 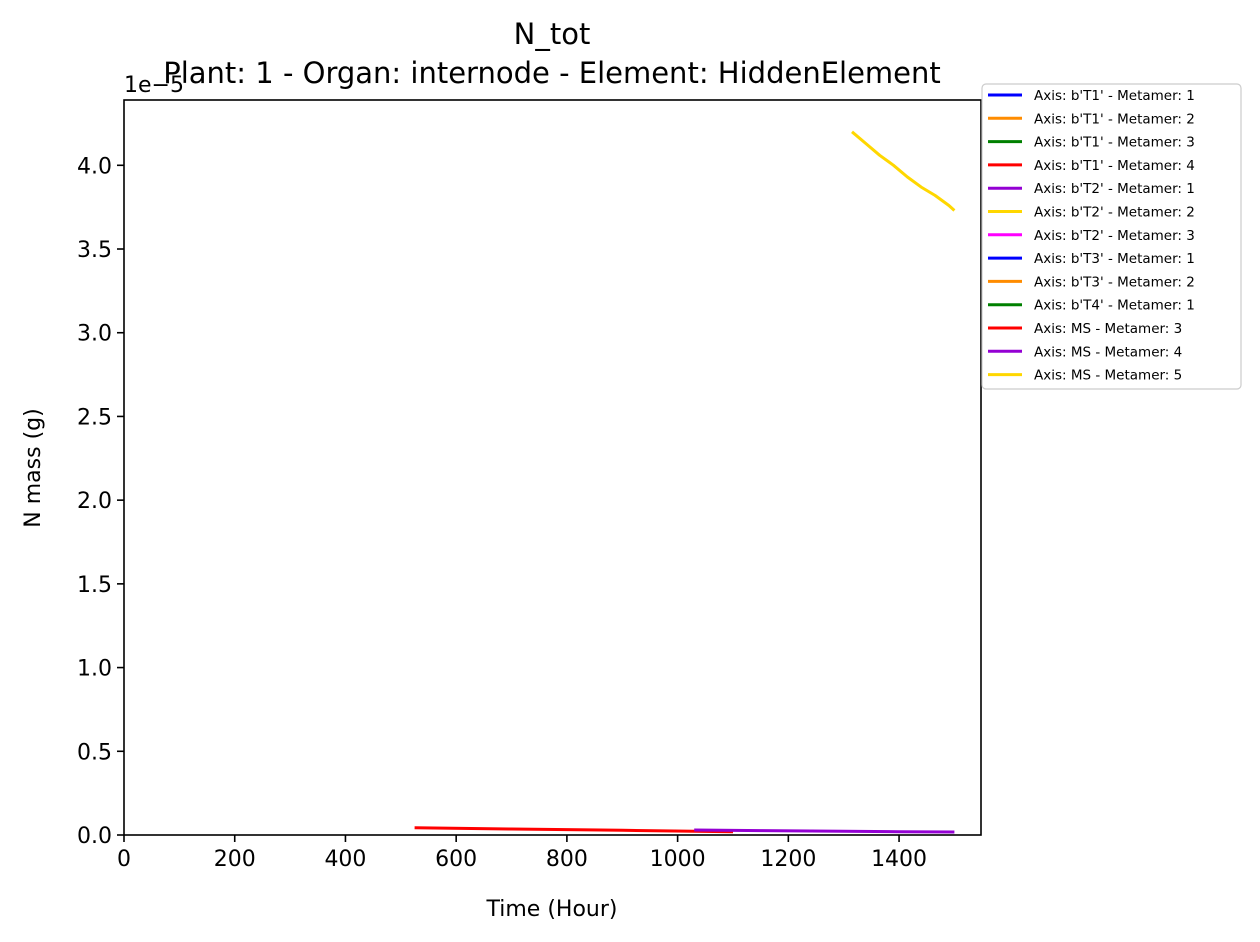 I want to click on y-tick-label: 0.5, so click(x=94, y=752).